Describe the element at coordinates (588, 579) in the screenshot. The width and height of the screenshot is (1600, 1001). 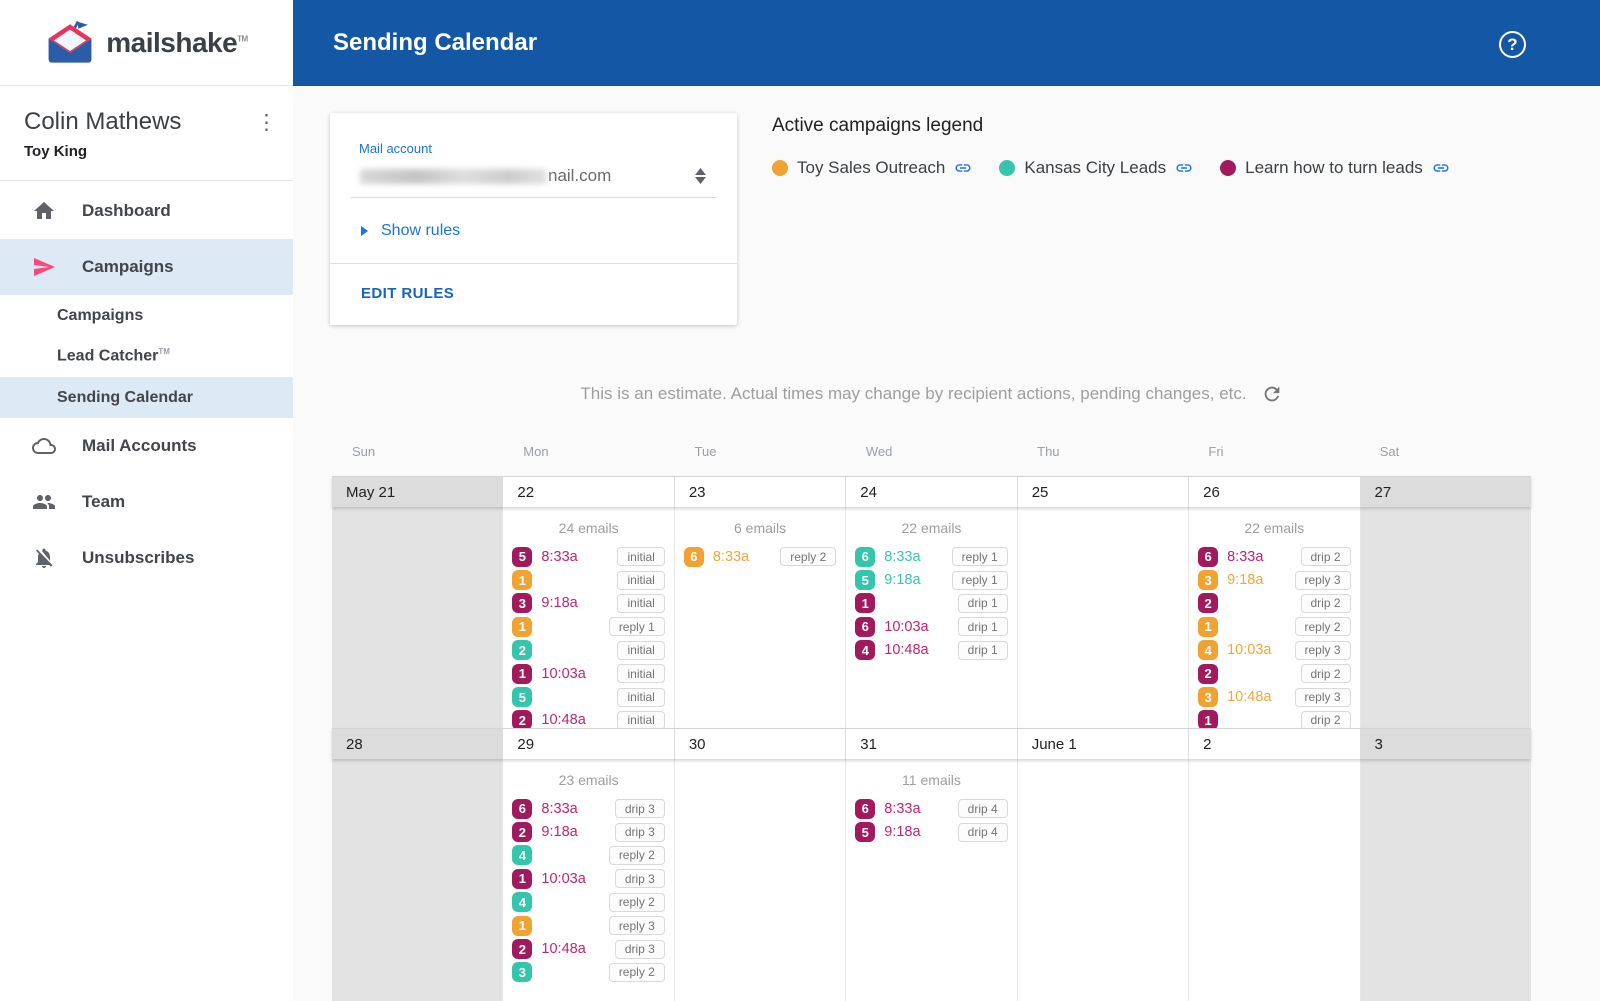
I see `scheduled-email-row: 1 initial` at that location.